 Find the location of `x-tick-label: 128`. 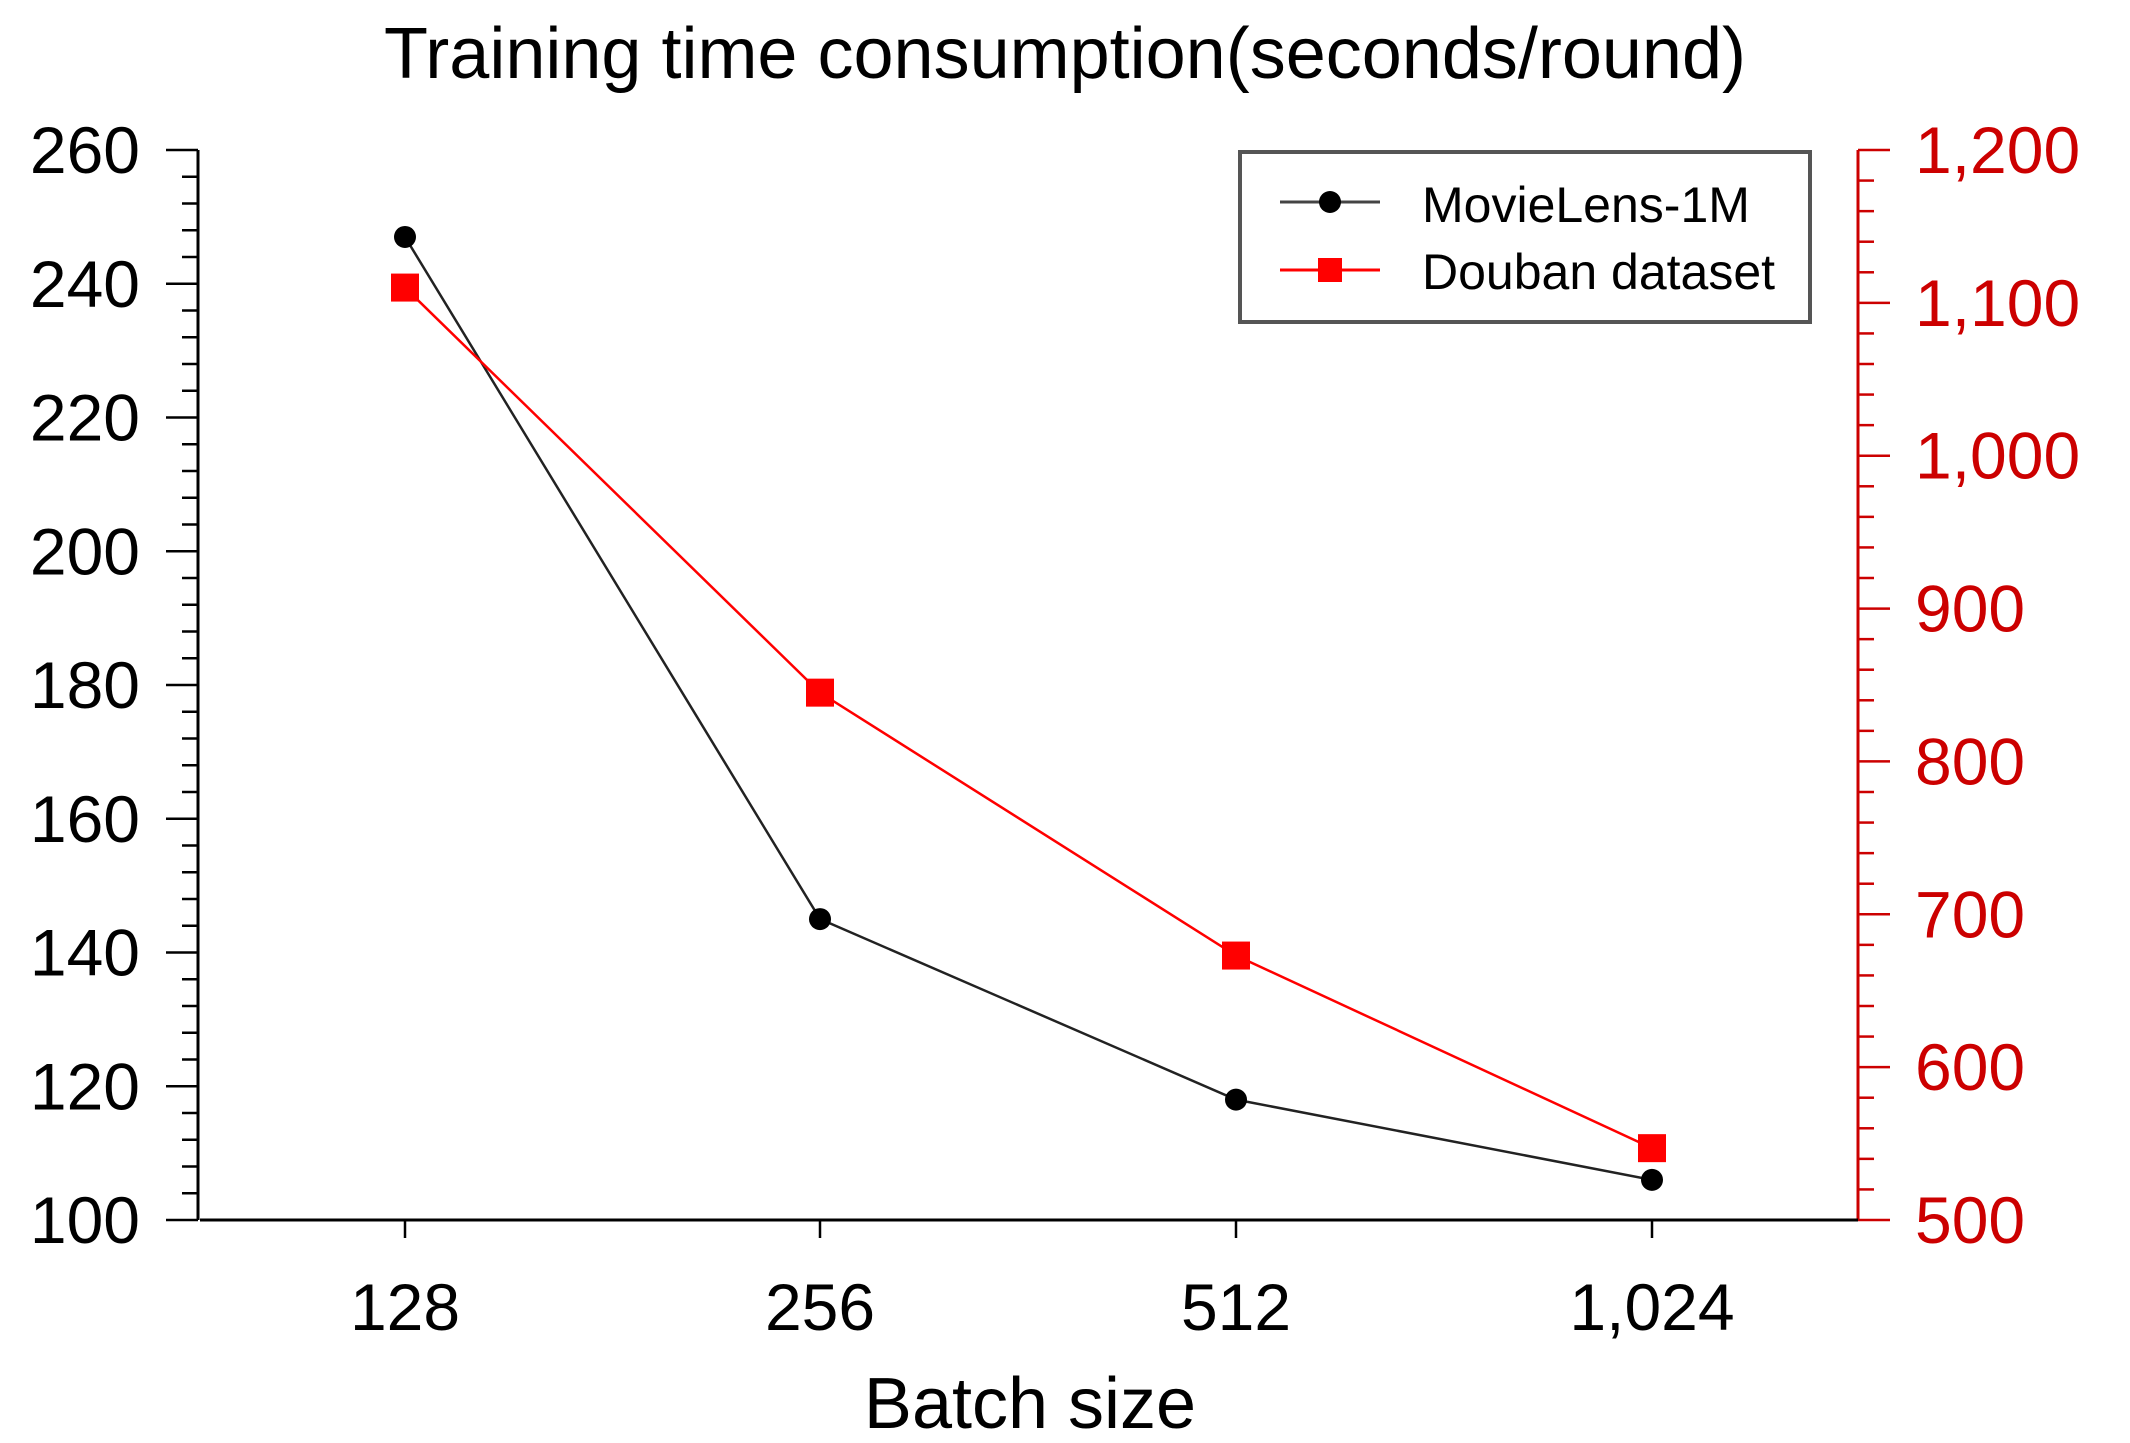

x-tick-label: 128 is located at coordinates (405, 1307).